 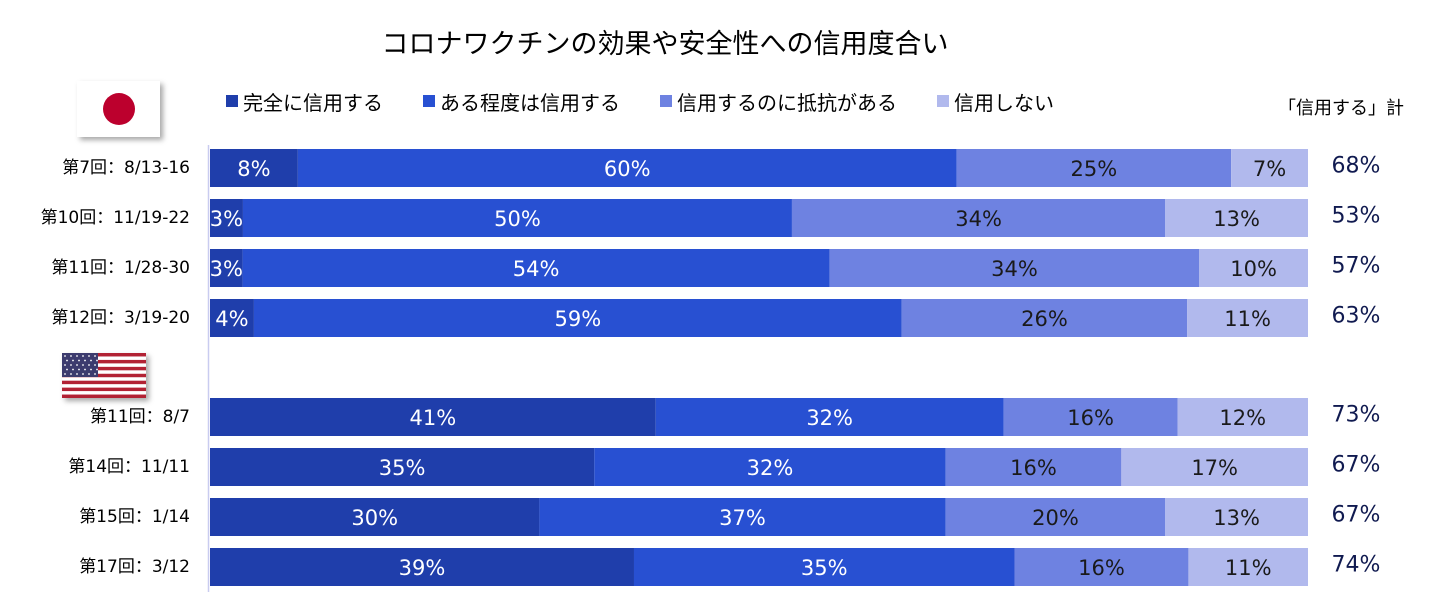 I want to click on data-label: 39%, so click(x=422, y=568).